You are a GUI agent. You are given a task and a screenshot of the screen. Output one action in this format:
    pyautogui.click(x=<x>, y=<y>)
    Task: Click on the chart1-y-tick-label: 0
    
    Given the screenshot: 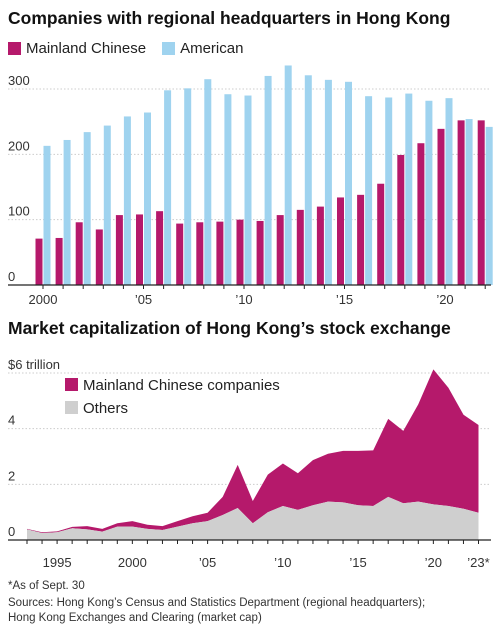 What is the action you would take?
    pyautogui.click(x=11, y=276)
    